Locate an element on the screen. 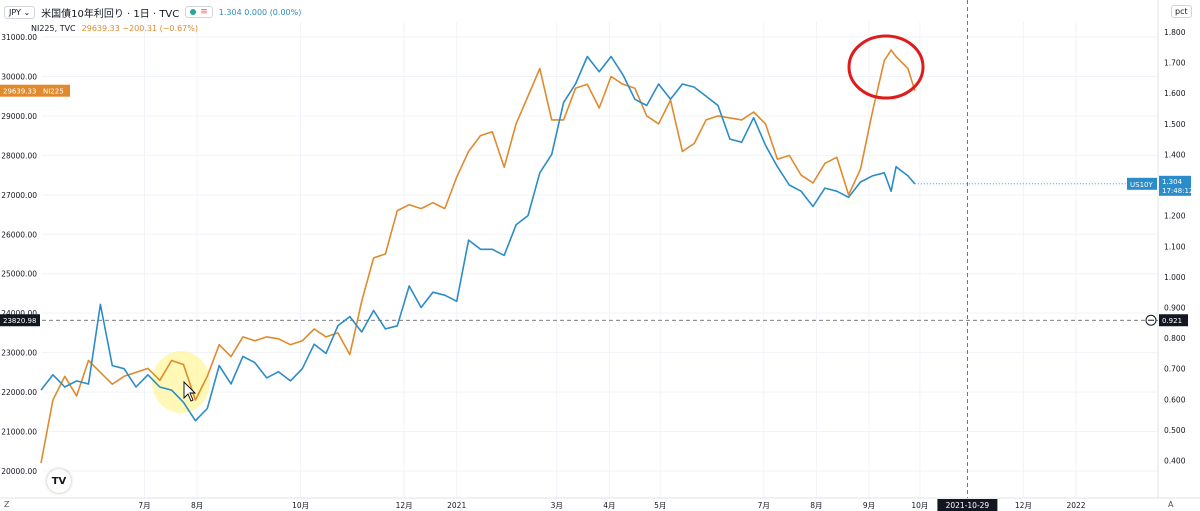 The width and height of the screenshot is (1200, 511). right-tick-label: 1.500 is located at coordinates (1175, 124).